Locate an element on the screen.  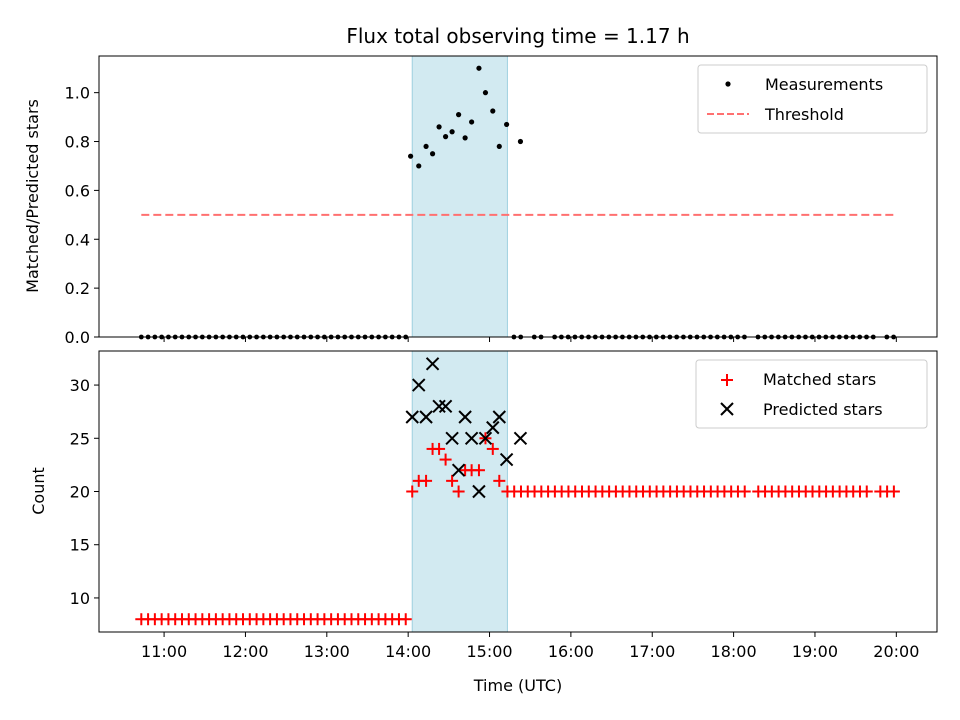
top-y-ticks: 0.0 0.2 0.4 0.6 0.8 1.0 is located at coordinates (82, 215).